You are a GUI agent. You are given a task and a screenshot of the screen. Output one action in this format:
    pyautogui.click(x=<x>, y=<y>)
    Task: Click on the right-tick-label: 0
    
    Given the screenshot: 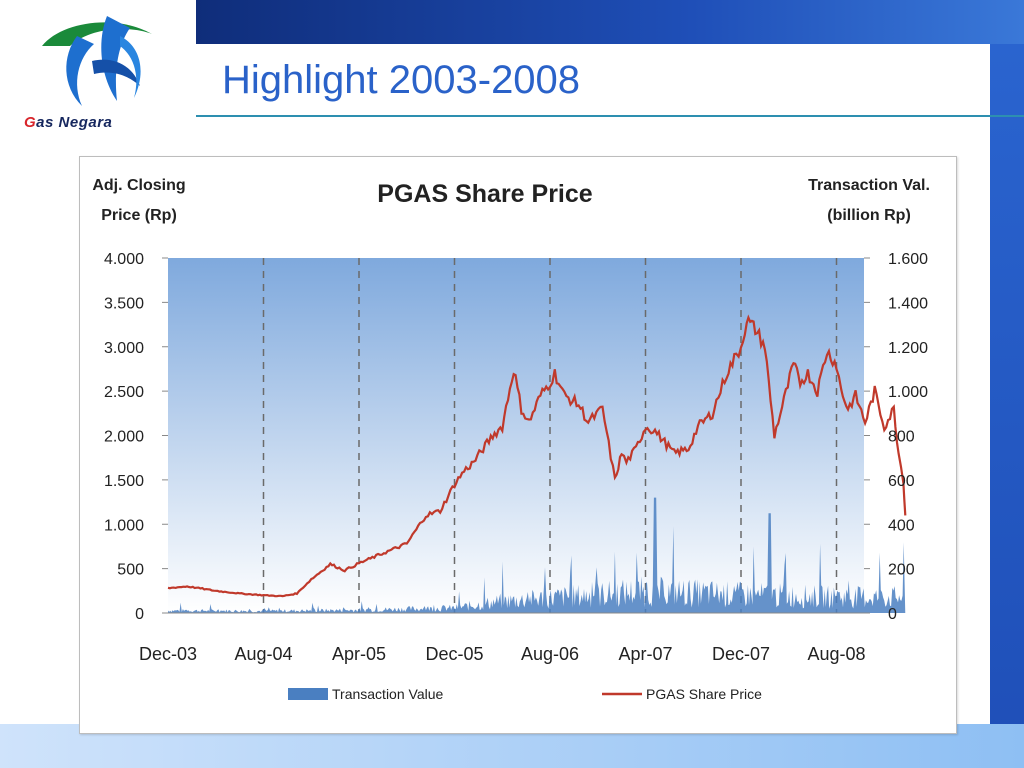 What is the action you would take?
    pyautogui.click(x=892, y=614)
    